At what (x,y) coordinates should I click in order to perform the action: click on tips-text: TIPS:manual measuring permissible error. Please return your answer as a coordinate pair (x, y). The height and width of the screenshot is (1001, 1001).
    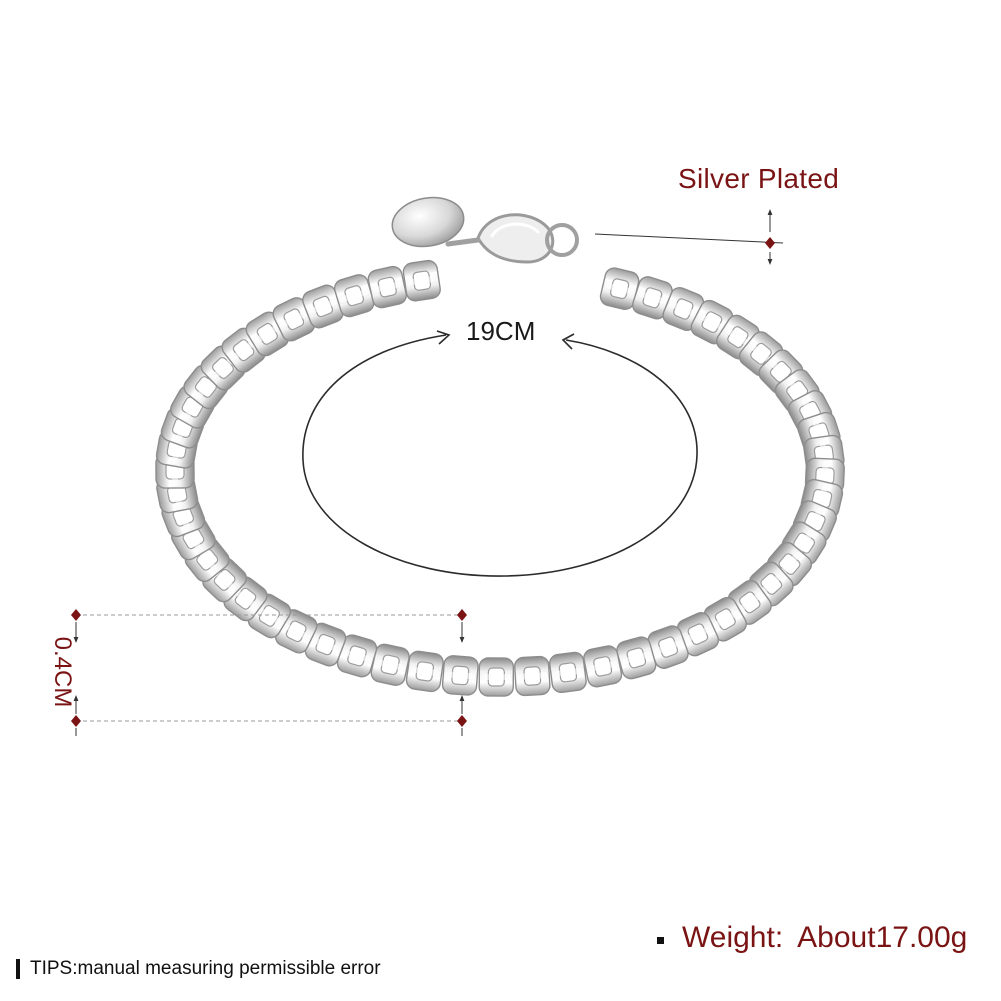
    Looking at the image, I should click on (205, 968).